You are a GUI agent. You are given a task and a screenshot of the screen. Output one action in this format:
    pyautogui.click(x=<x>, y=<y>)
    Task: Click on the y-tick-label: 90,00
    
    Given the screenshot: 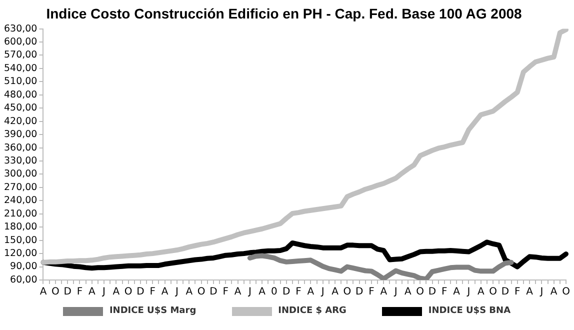 What is the action you would take?
    pyautogui.click(x=24, y=266)
    